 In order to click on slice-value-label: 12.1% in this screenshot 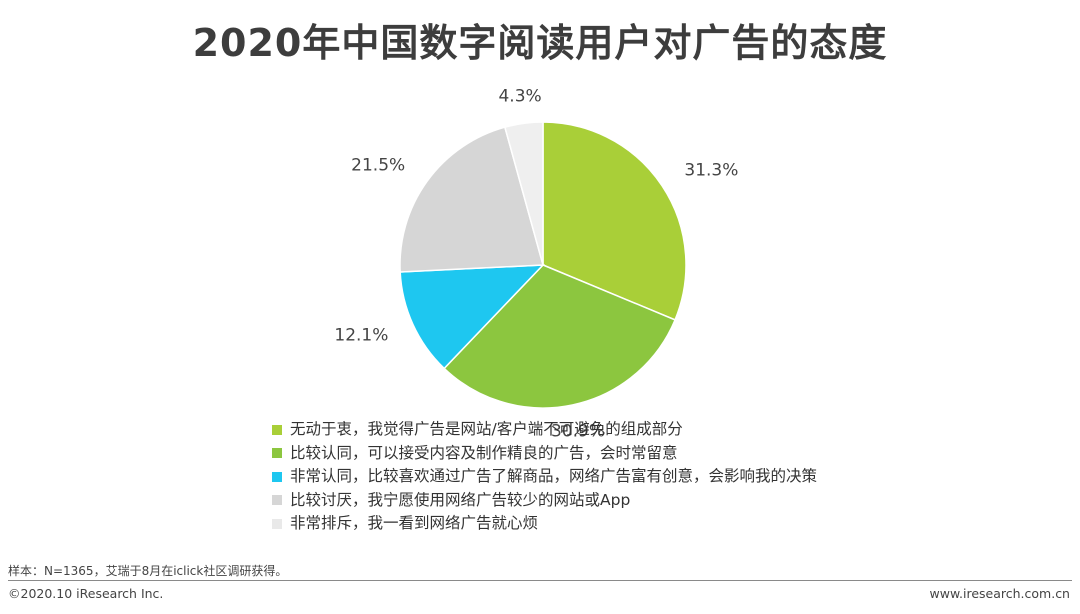, I will do `click(361, 336)`.